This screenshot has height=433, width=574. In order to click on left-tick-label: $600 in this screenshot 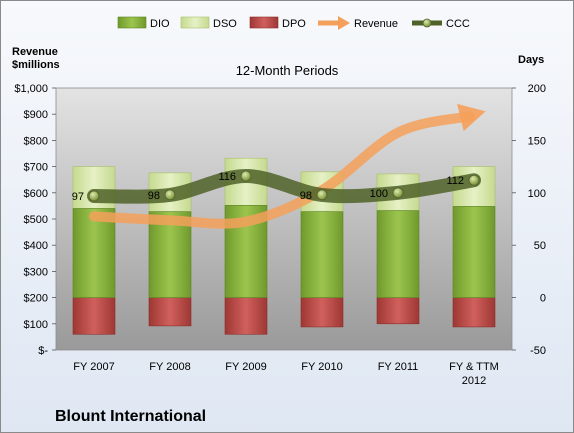, I will do `click(36, 194)`.